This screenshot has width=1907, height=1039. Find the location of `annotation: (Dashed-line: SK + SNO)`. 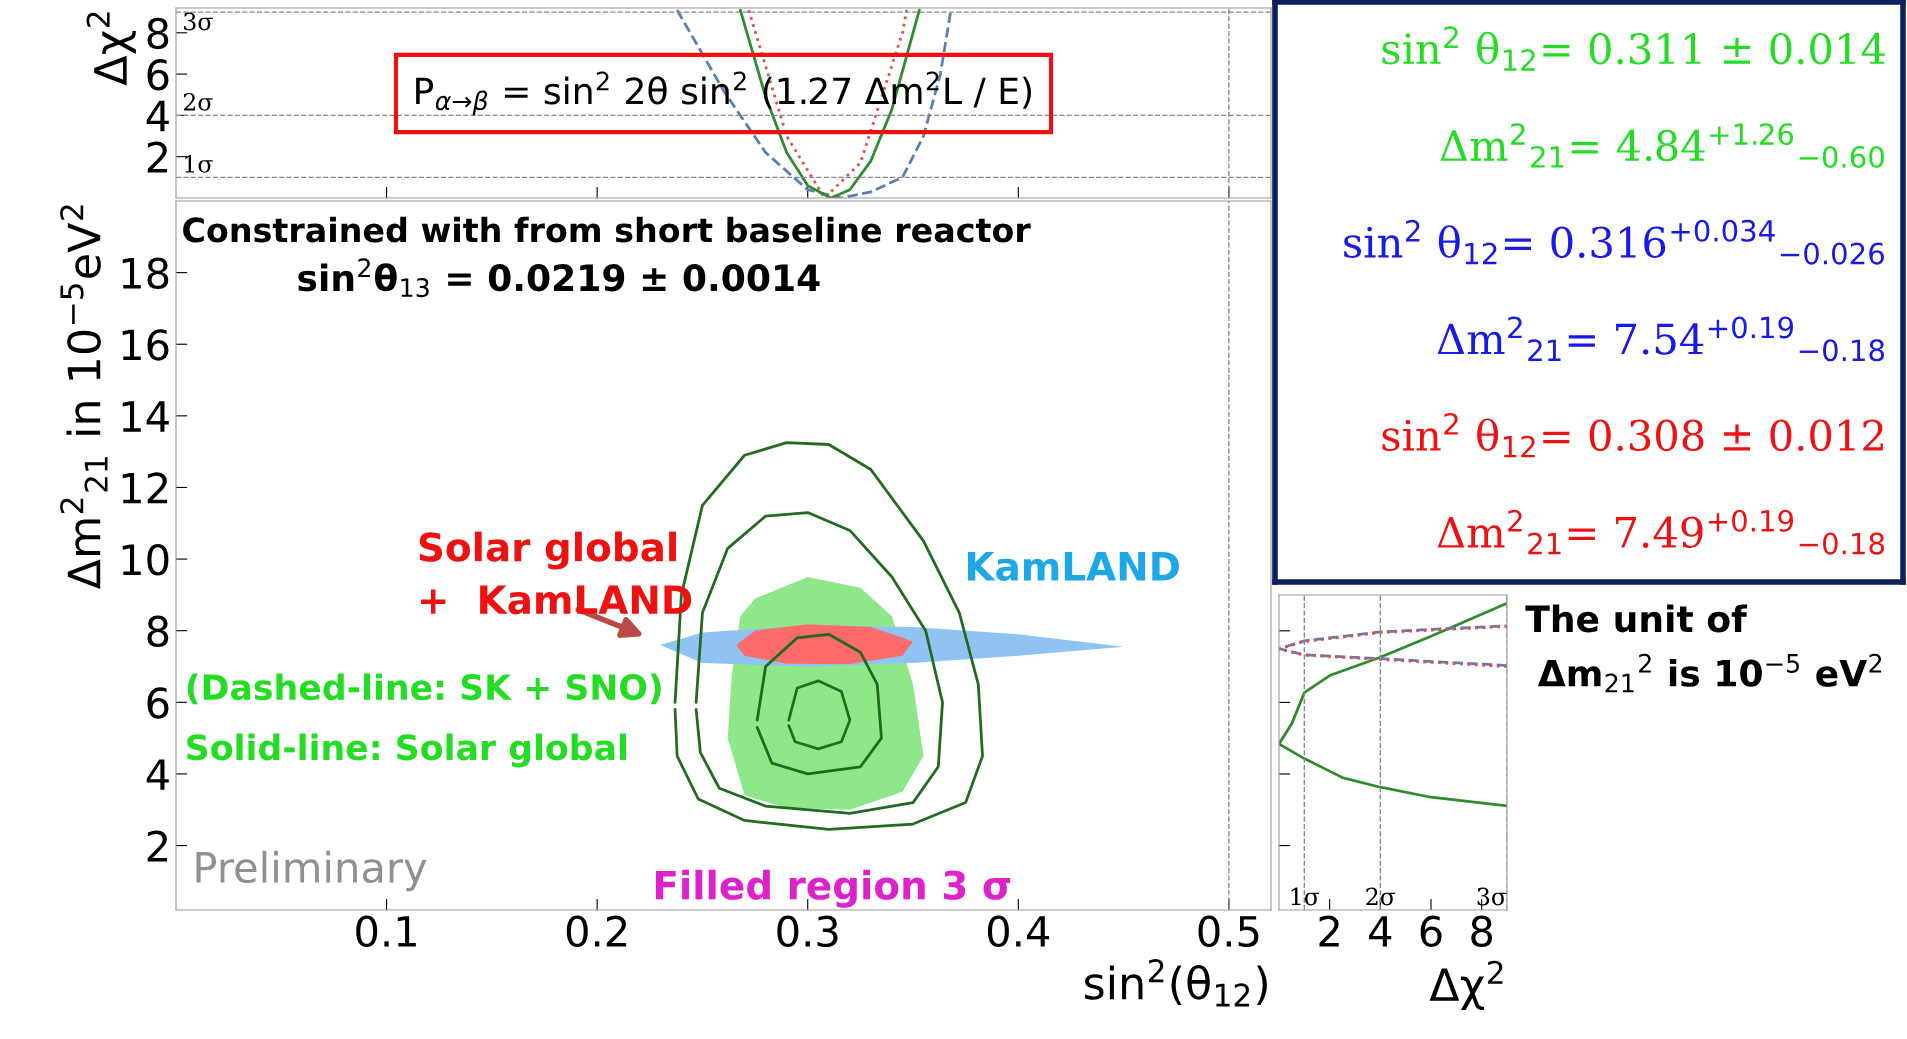

annotation: (Dashed-line: SK + SNO) is located at coordinates (424, 689).